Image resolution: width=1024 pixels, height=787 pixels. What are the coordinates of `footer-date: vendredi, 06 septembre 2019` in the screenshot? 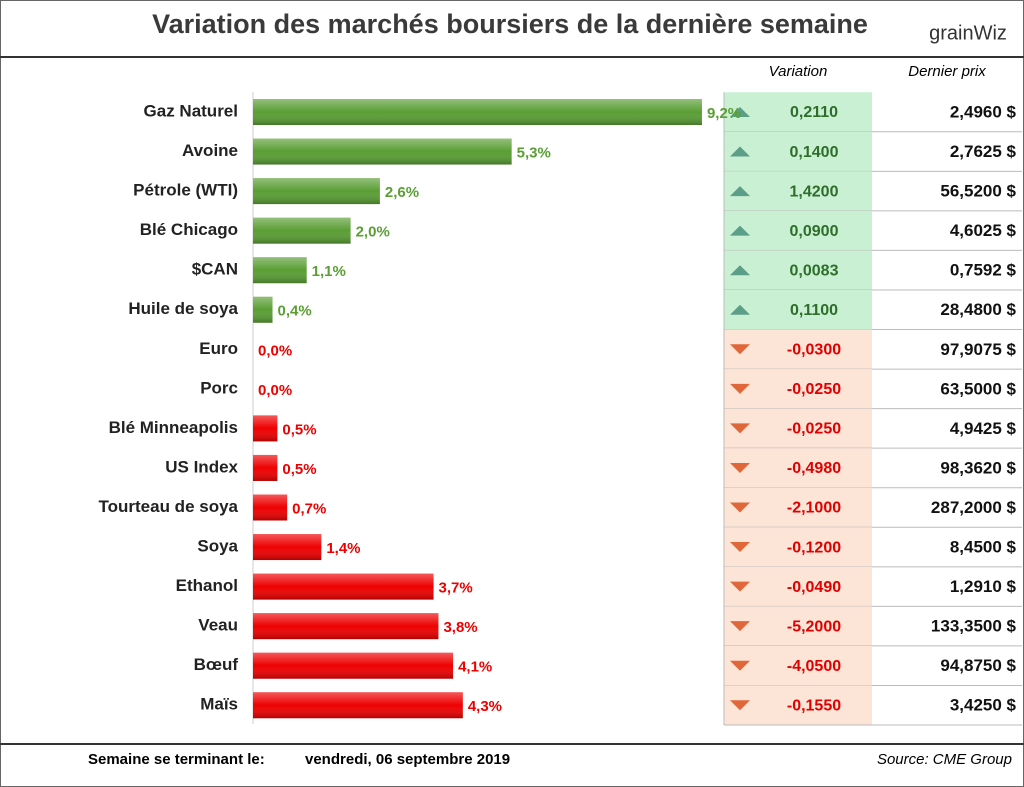 It's located at (407, 759).